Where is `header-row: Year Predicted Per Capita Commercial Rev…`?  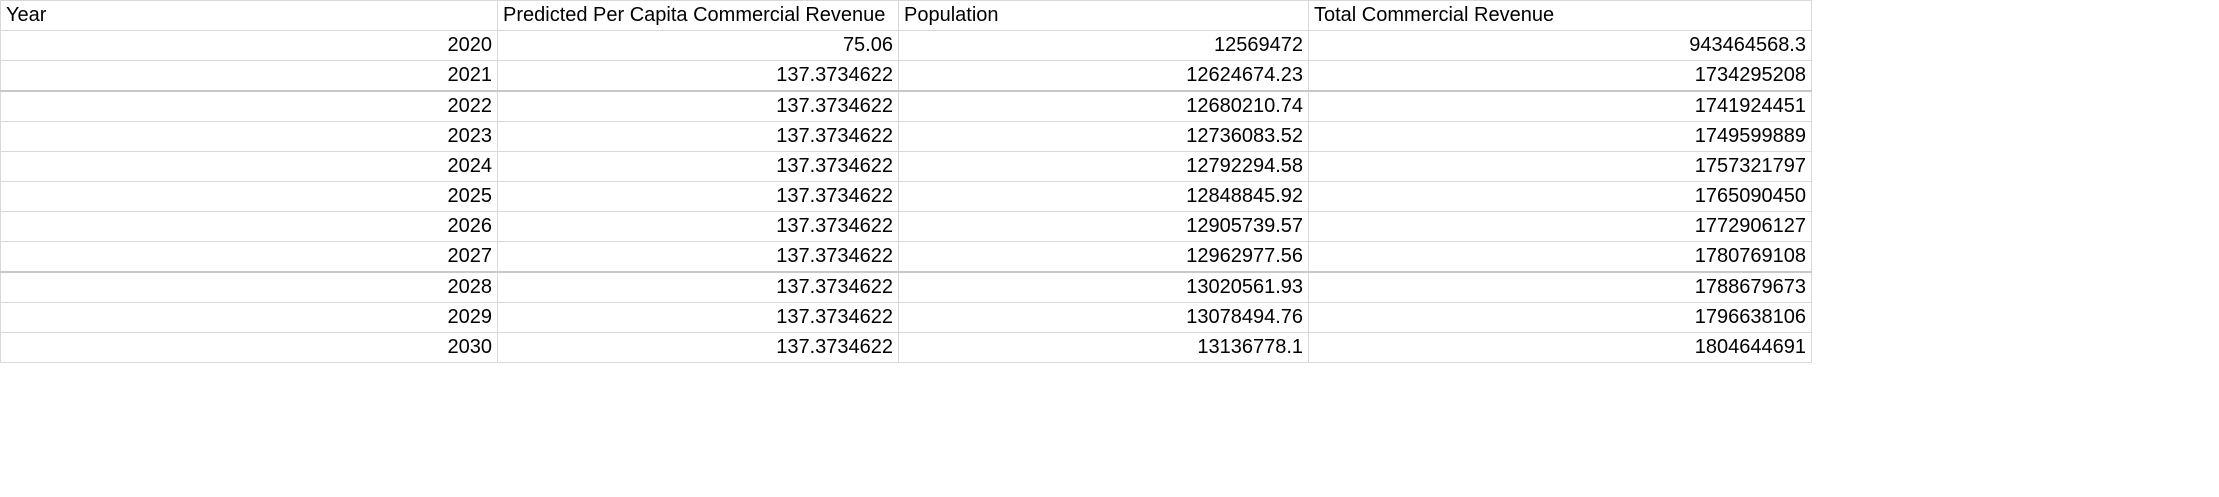
header-row: Year Predicted Per Capita Commercial Rev… is located at coordinates (906, 15).